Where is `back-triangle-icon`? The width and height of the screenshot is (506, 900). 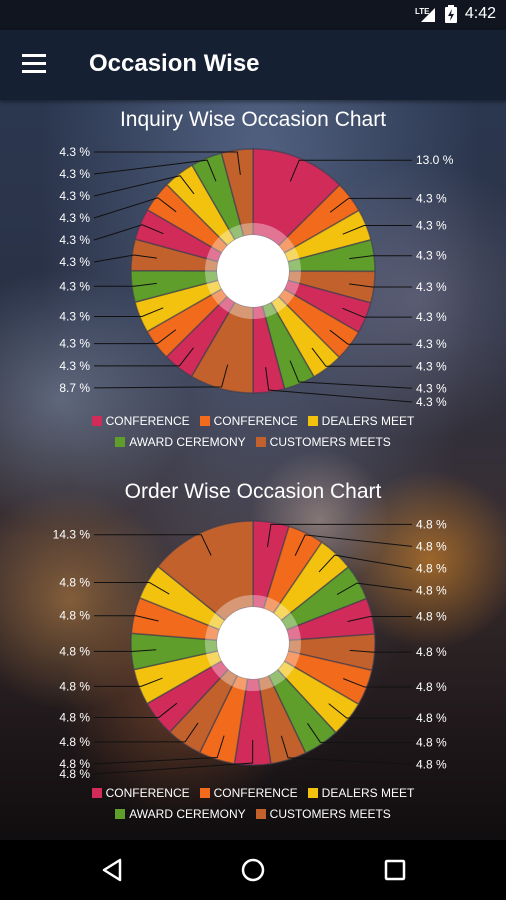 back-triangle-icon is located at coordinates (113, 870).